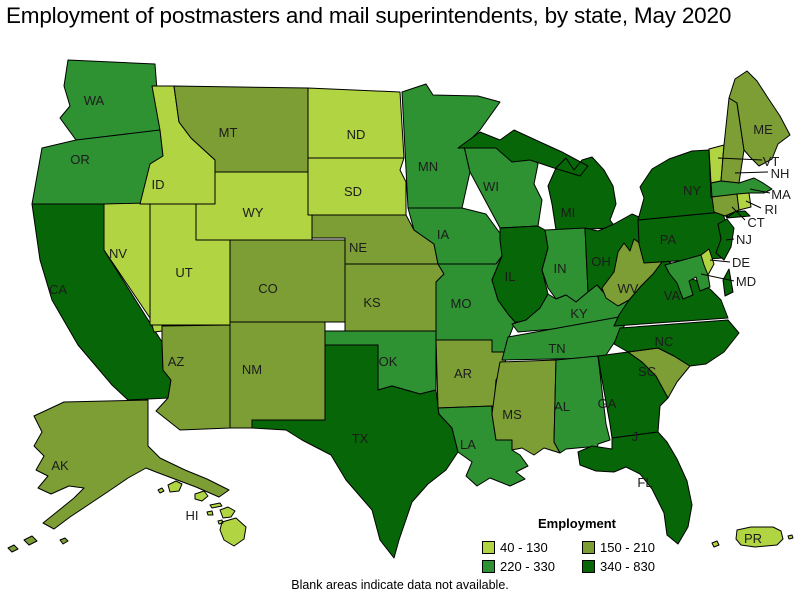 Image resolution: width=800 pixels, height=600 pixels. Describe the element at coordinates (94, 100) in the screenshot. I see `state-label-WA: WA` at that location.